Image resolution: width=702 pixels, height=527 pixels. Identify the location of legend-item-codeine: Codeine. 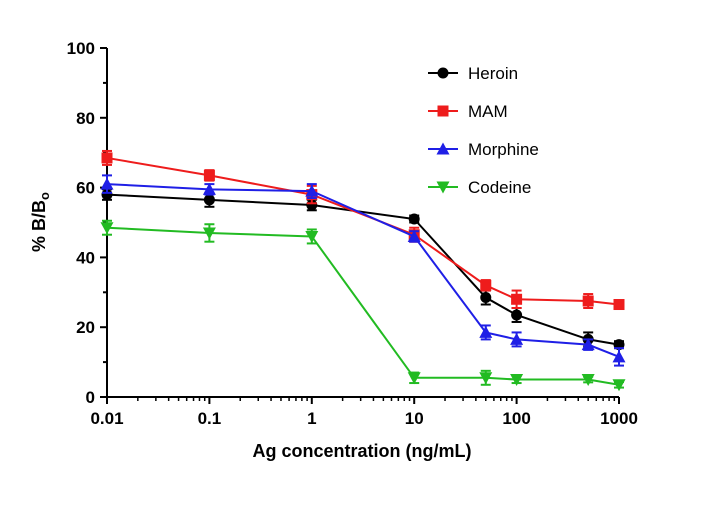
(479, 187).